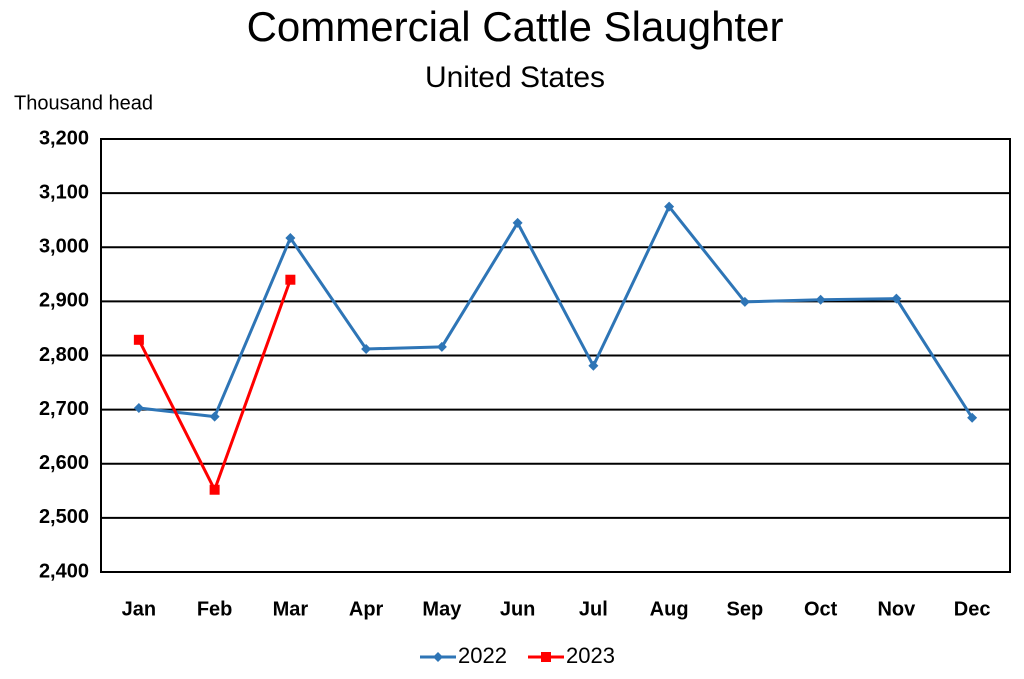  Describe the element at coordinates (515, 77) in the screenshot. I see `chart-subtitle: United States` at that location.